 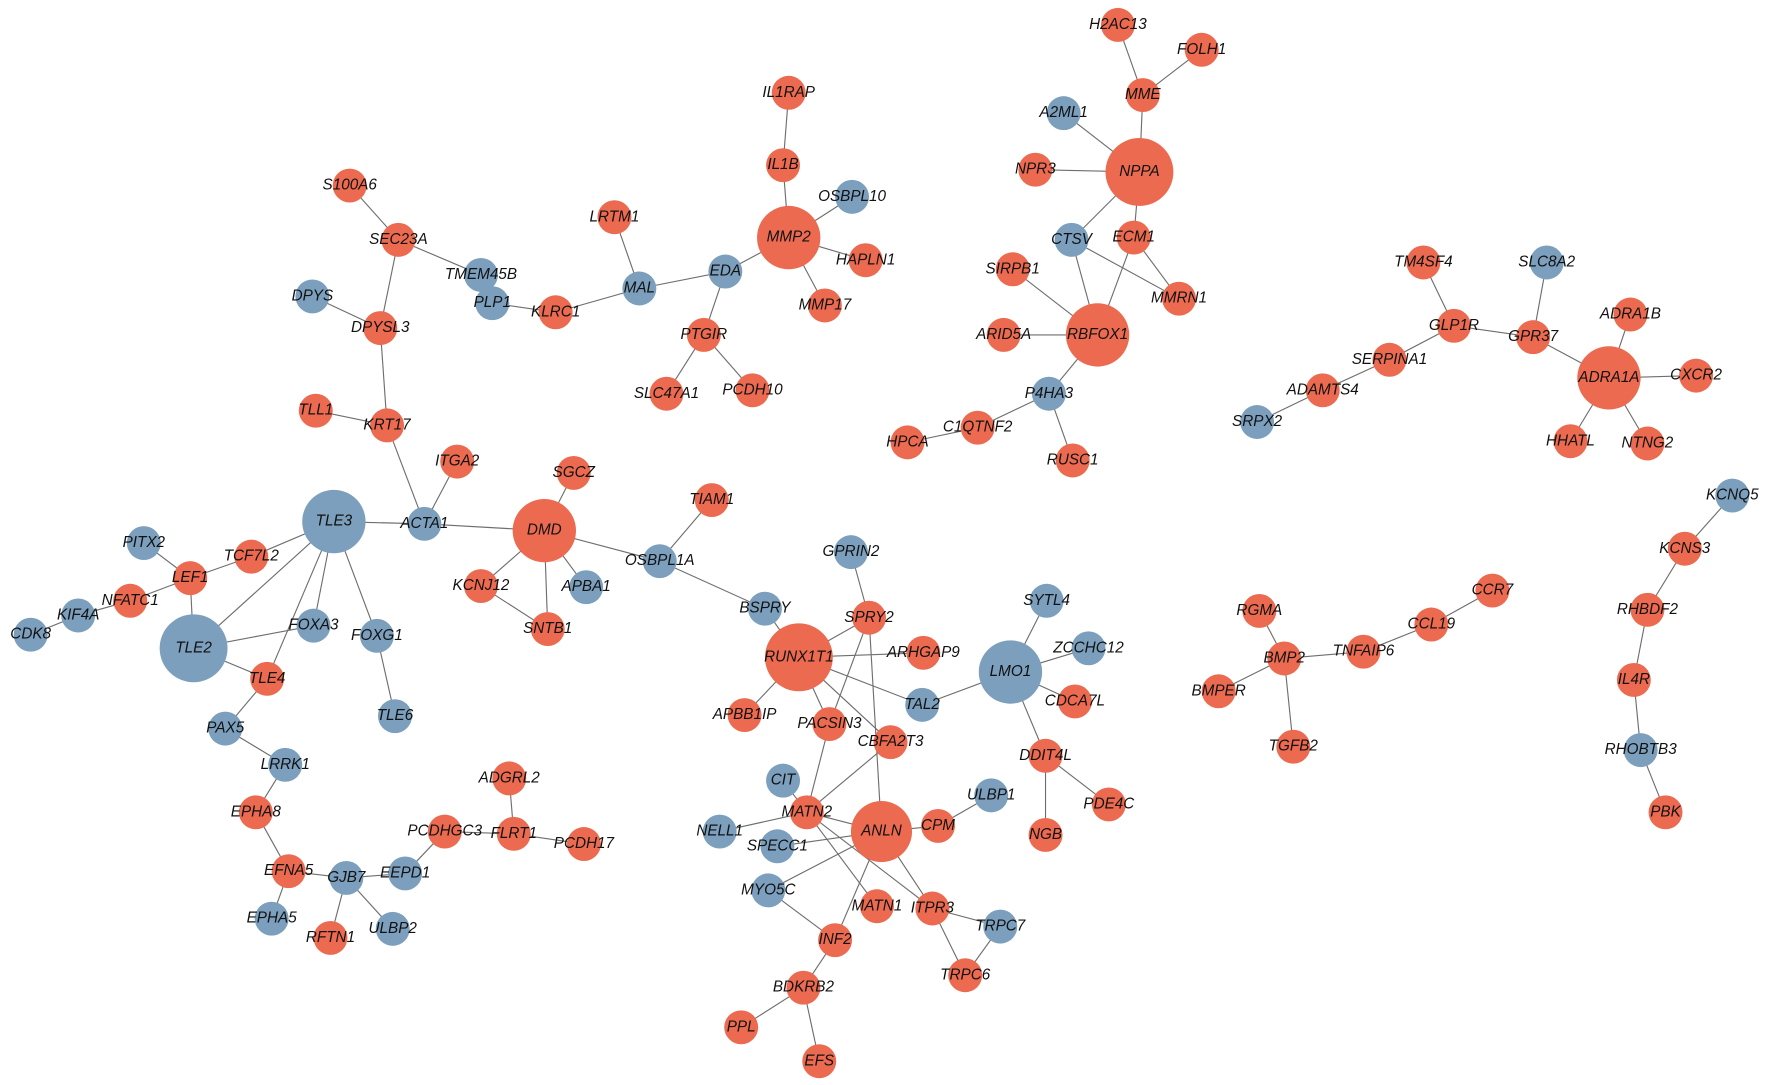 I want to click on node-label: MYO5C, so click(x=768, y=889).